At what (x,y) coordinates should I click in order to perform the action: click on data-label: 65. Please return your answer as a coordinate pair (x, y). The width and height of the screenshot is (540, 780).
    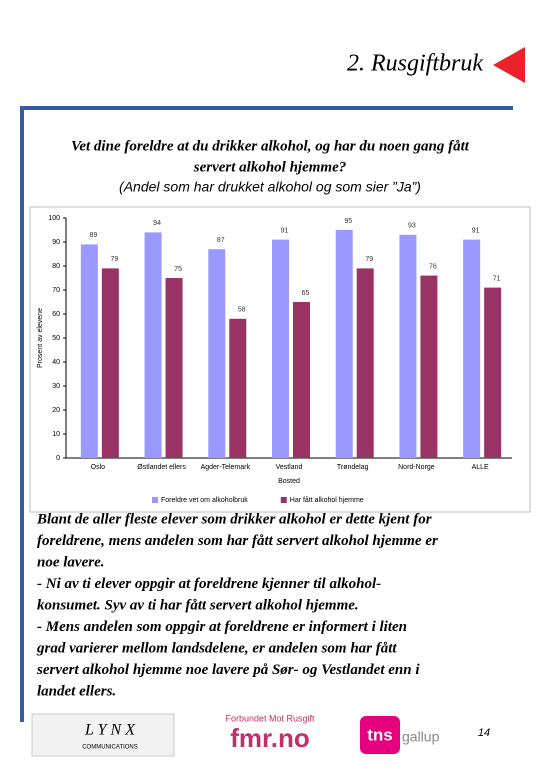
    Looking at the image, I should click on (306, 293).